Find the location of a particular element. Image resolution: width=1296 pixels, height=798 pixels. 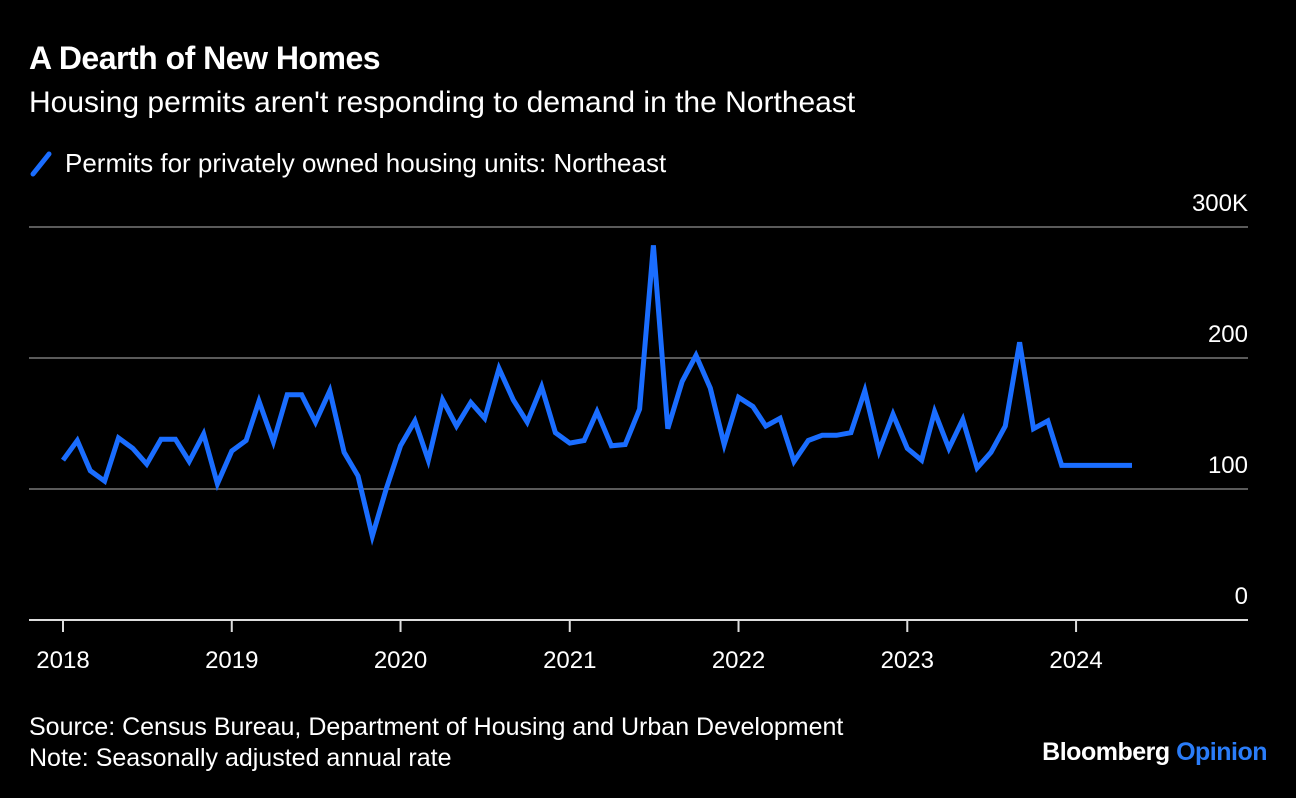

brand-accent: Opinion is located at coordinates (1221, 752).